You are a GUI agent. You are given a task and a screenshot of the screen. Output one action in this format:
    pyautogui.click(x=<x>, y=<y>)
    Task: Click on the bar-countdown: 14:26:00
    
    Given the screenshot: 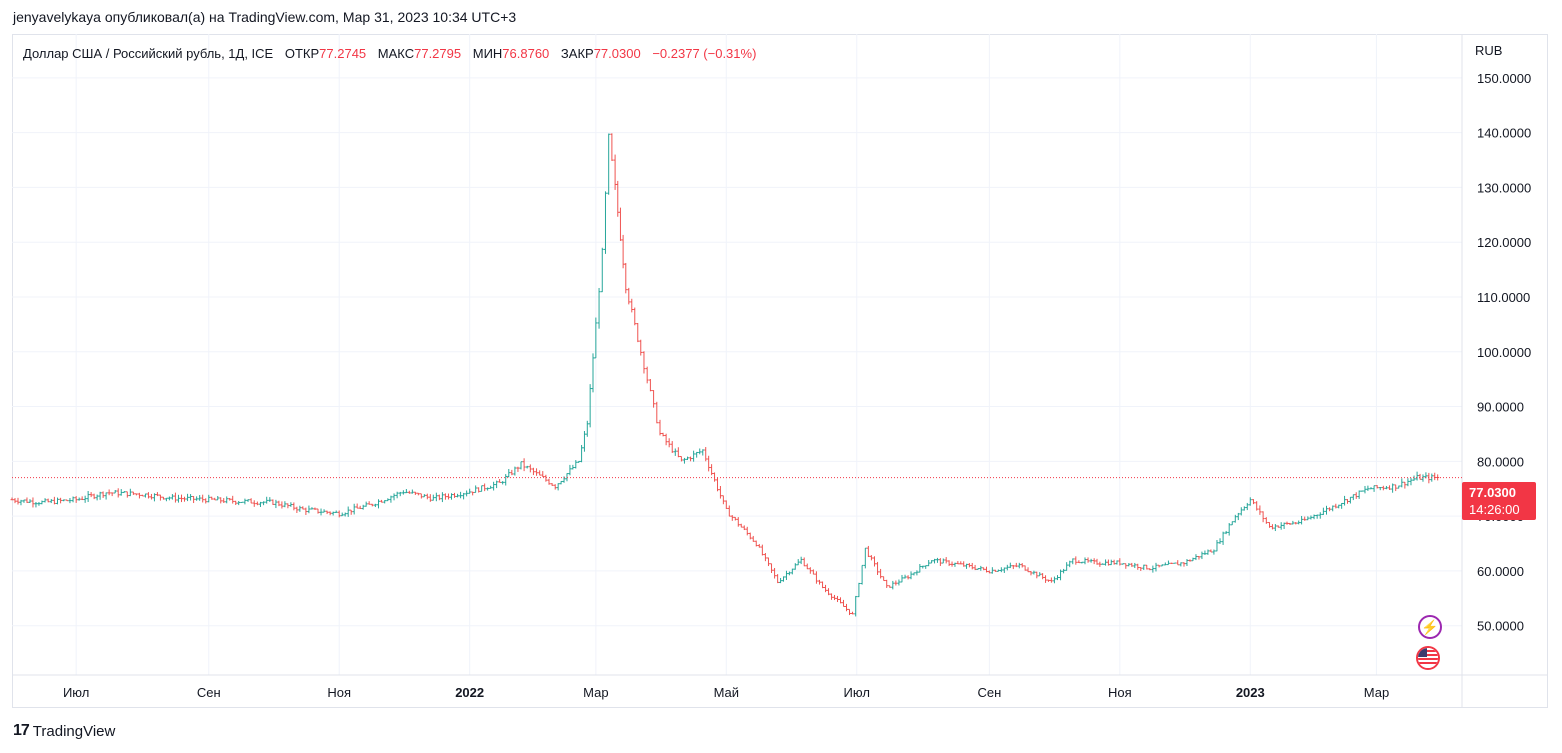 What is the action you would take?
    pyautogui.click(x=1494, y=509)
    